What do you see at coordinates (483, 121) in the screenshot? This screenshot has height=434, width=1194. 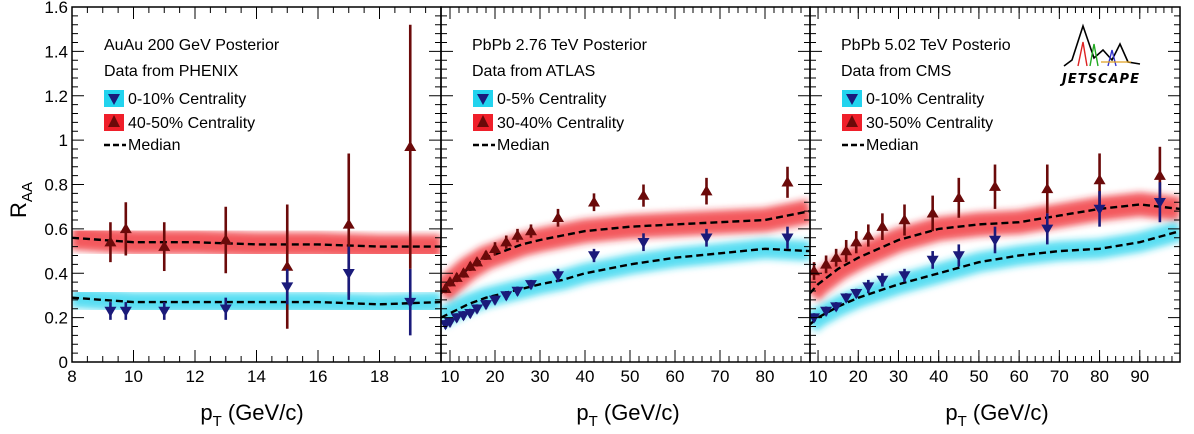 I see `legend-peripheral-marker` at bounding box center [483, 121].